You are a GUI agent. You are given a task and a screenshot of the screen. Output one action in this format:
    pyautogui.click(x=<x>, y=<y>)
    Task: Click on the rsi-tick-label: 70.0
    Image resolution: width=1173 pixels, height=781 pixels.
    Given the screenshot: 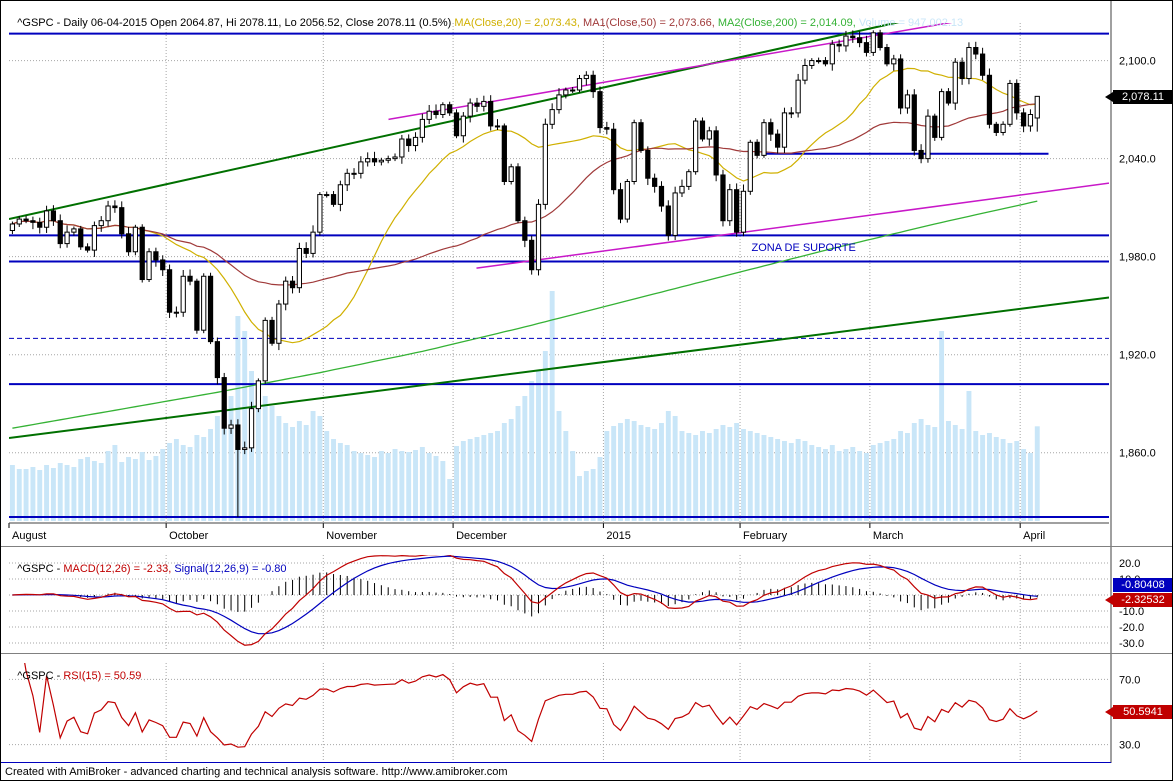 What is the action you would take?
    pyautogui.click(x=1129, y=680)
    